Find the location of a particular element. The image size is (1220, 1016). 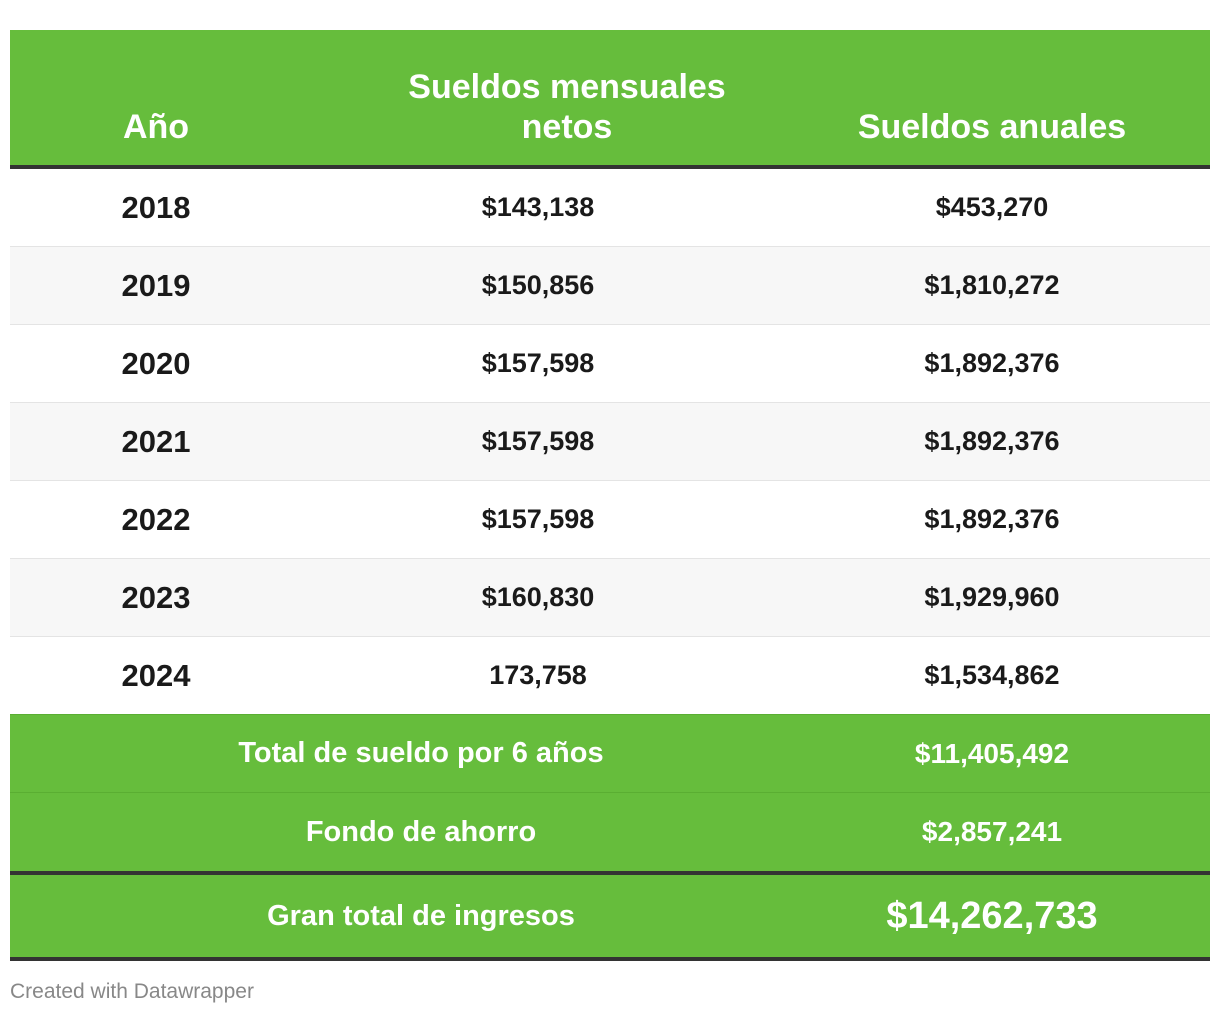

summary-label-savings: Fondo de ahorro is located at coordinates (392, 833).